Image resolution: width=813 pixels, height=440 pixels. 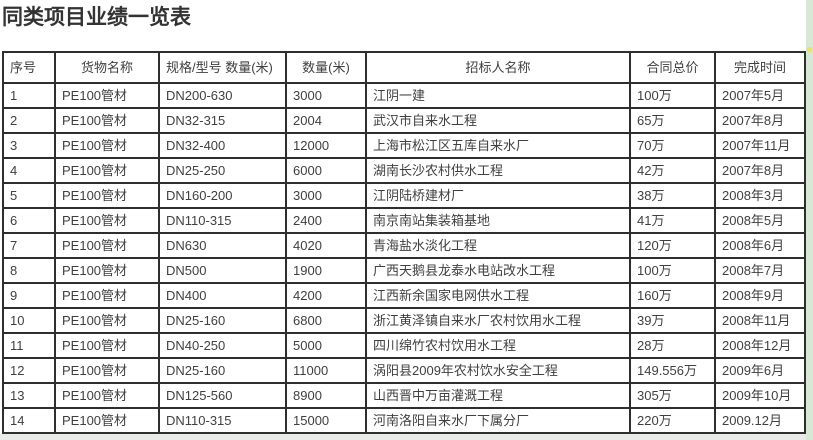 I want to click on cell-qty: 11000, so click(x=326, y=370).